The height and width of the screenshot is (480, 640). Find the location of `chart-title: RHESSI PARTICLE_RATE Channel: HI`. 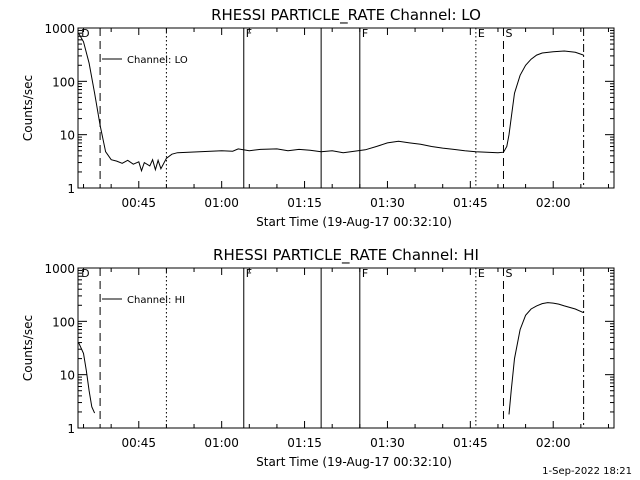

chart-title: RHESSI PARTICLE_RATE Channel: HI is located at coordinates (346, 255).